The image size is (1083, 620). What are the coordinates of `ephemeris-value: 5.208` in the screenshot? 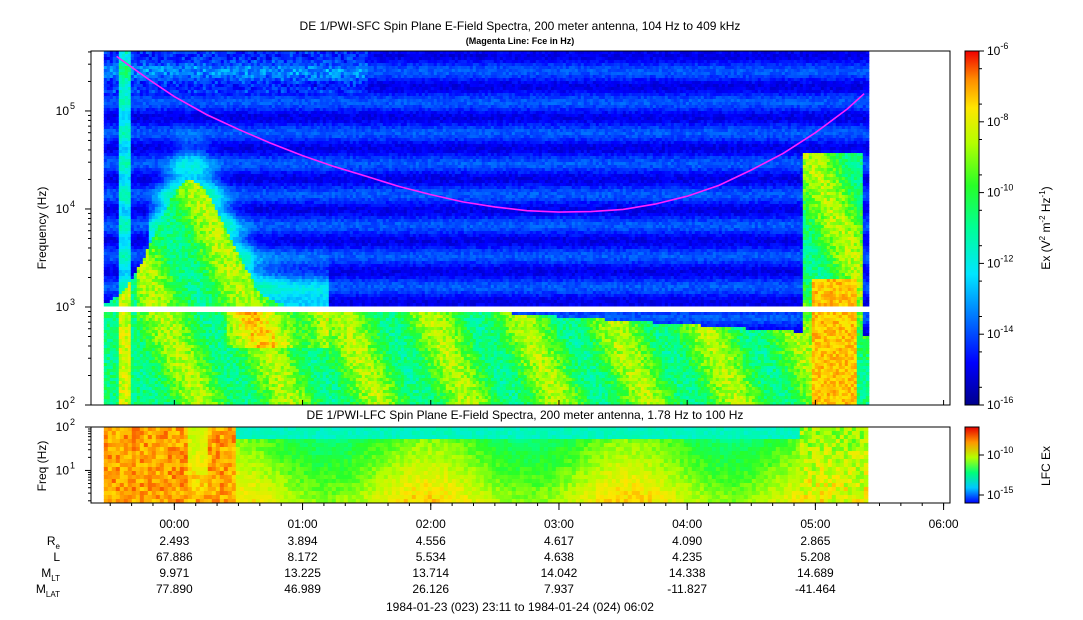 It's located at (815, 557).